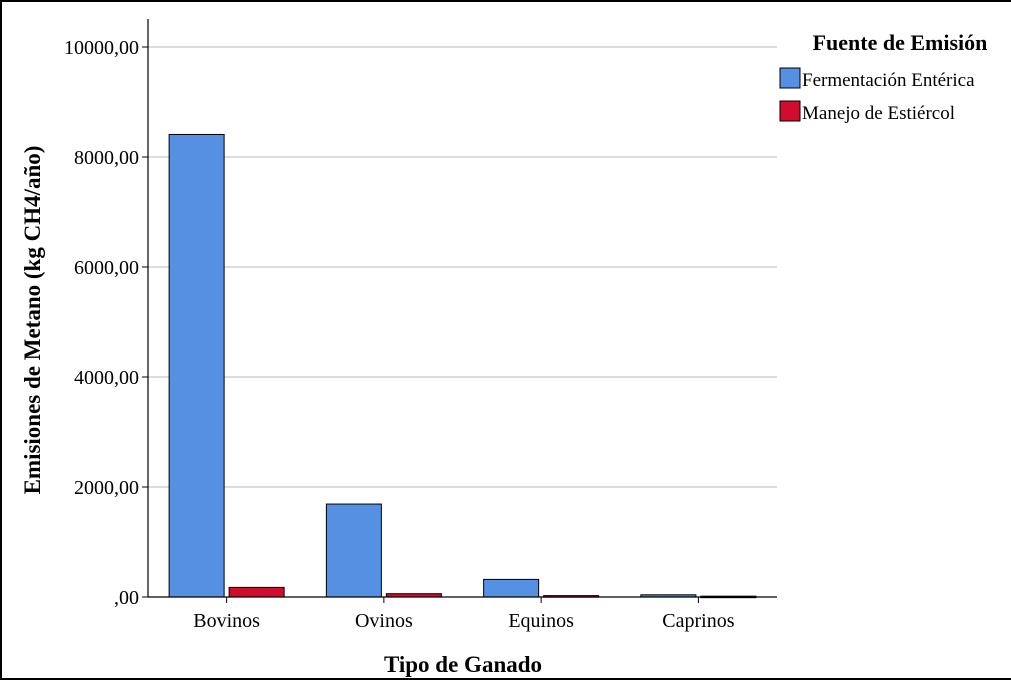 This screenshot has height=680, width=1011. Describe the element at coordinates (384, 621) in the screenshot. I see `x-tick-label-ovinos: Ovinos` at that location.